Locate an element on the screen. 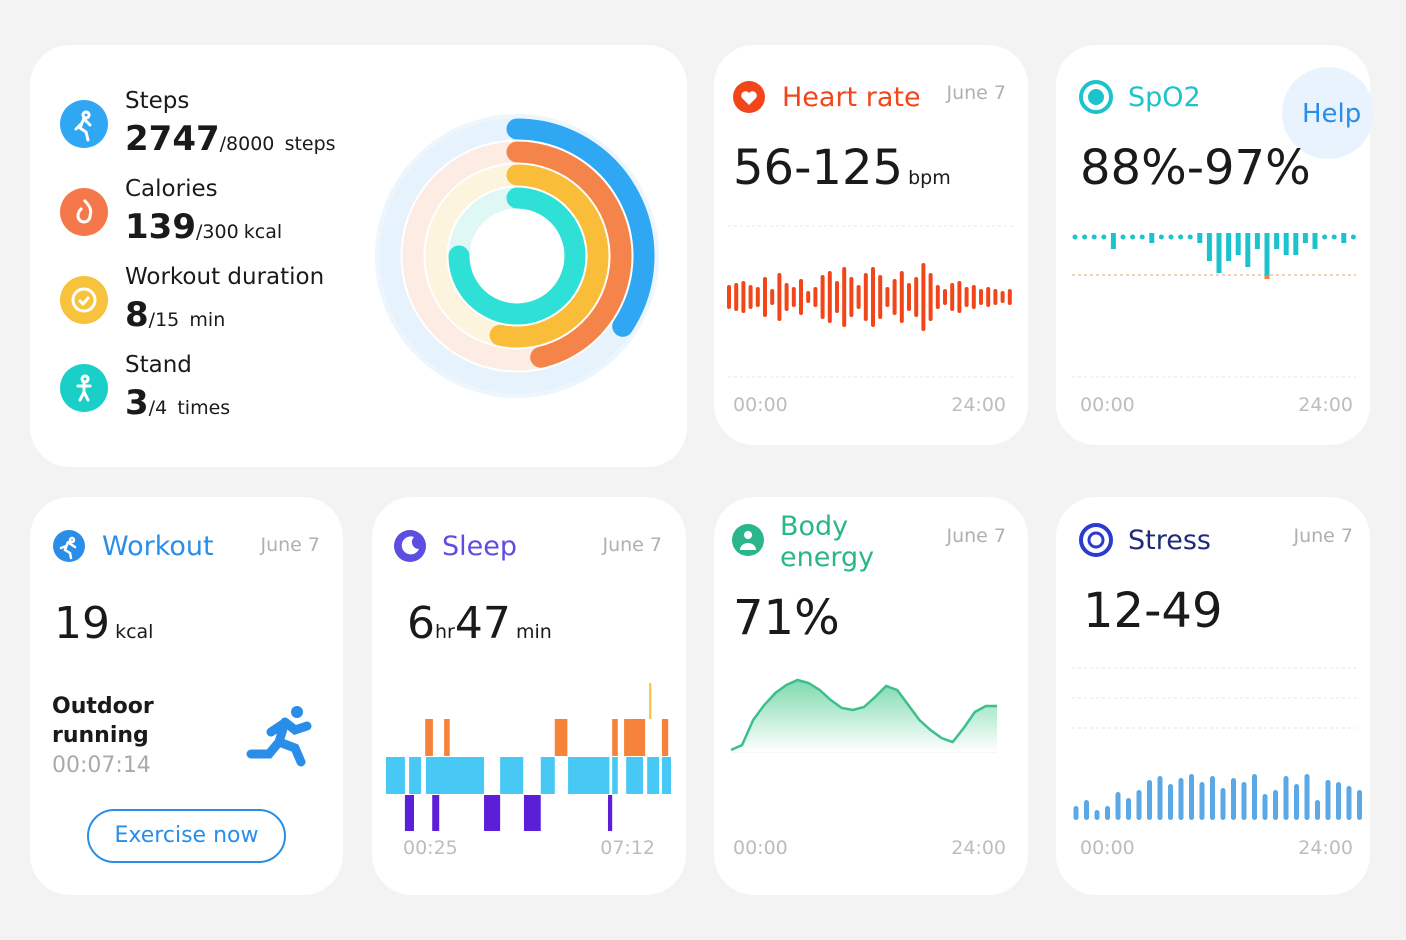 This screenshot has width=1406, height=940. calories-goal: /300 is located at coordinates (217, 232).